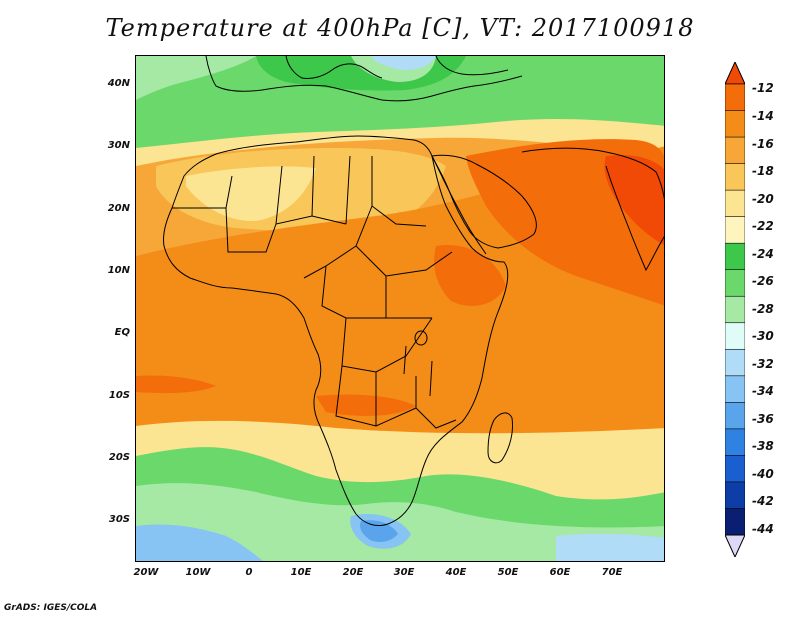 Image resolution: width=800 pixels, height=618 pixels. I want to click on lat-label-20n: 20N, so click(118, 208).